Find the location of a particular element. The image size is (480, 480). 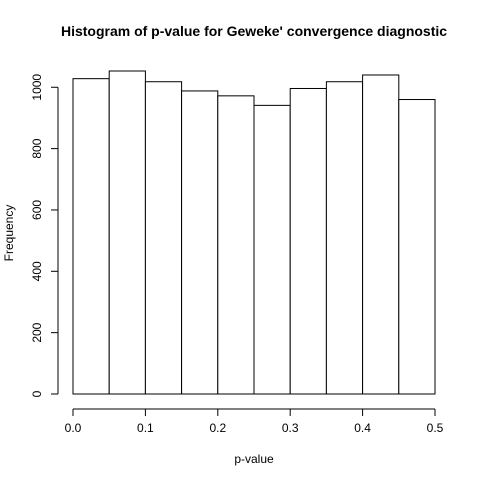

y-tick-label: 600 is located at coordinates (37, 210).